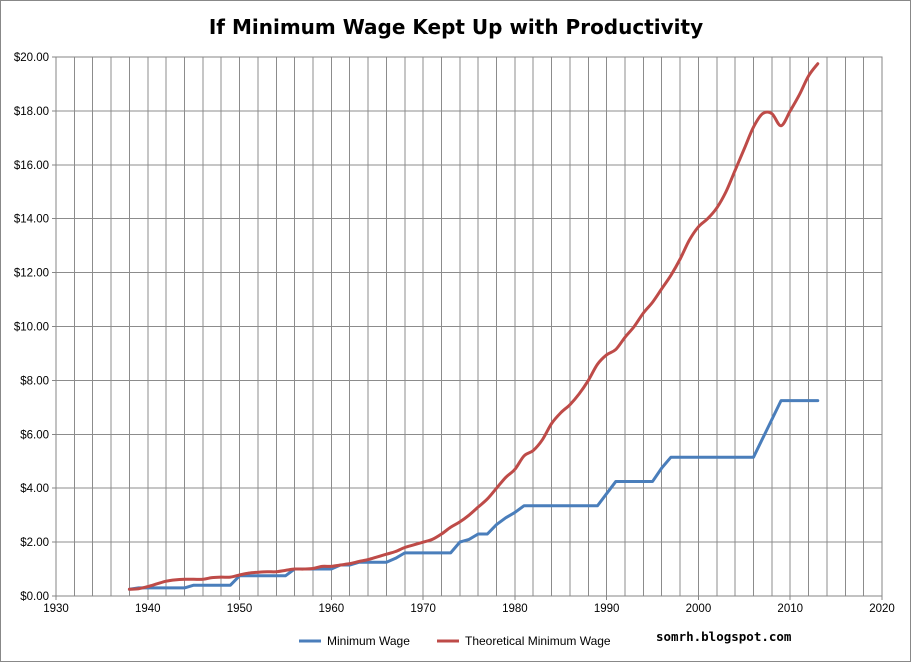 This screenshot has height=663, width=911. Describe the element at coordinates (34, 489) in the screenshot. I see `y-tick-label: $4.00` at that location.